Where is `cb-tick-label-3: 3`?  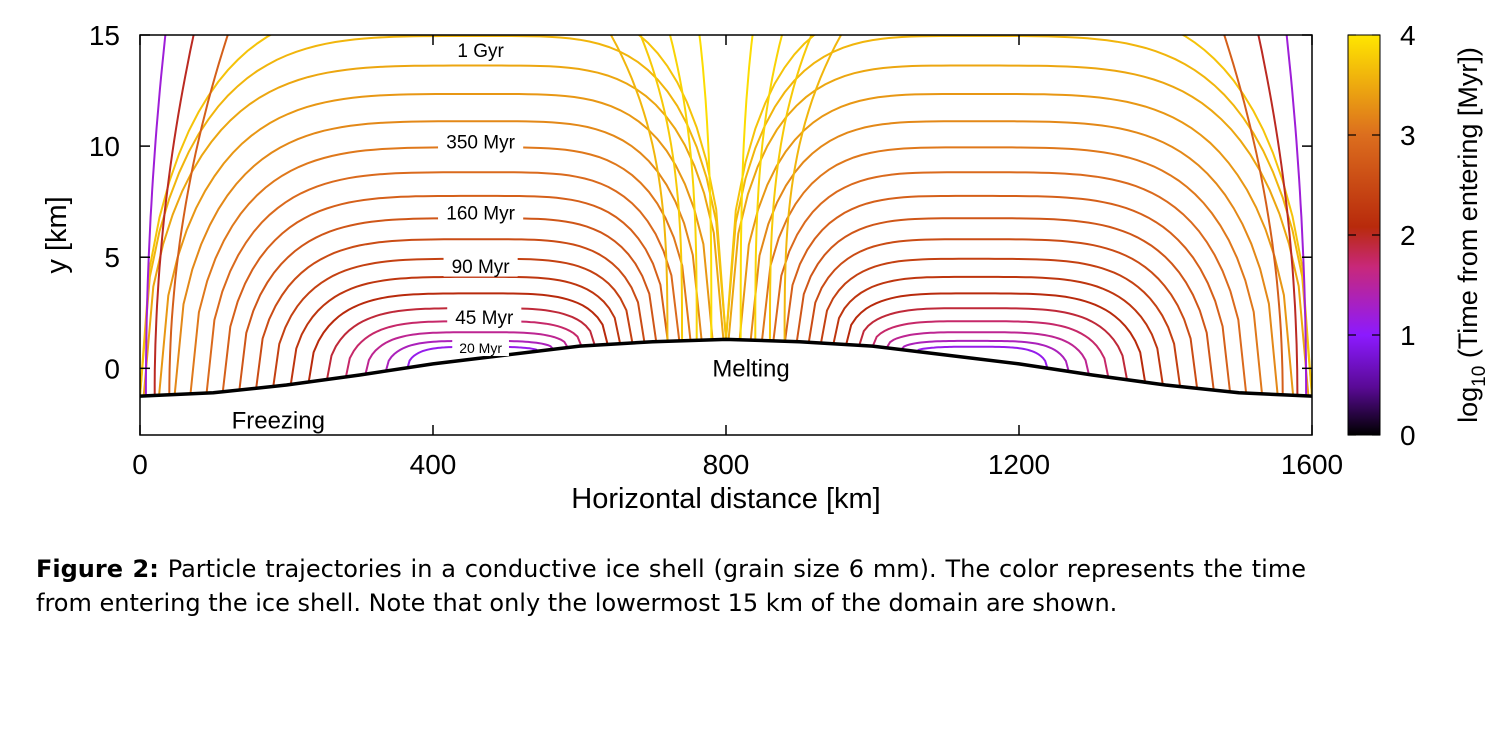
cb-tick-label-3: 3 is located at coordinates (1408, 135).